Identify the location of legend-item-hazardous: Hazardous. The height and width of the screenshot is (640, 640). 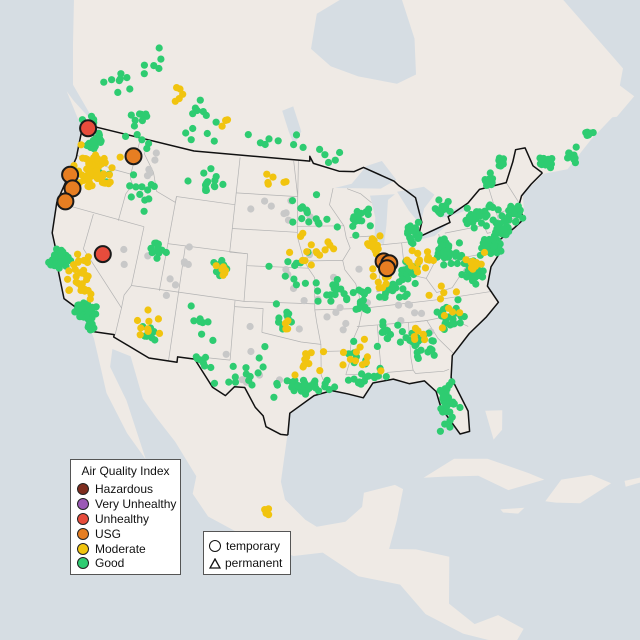
(115, 489).